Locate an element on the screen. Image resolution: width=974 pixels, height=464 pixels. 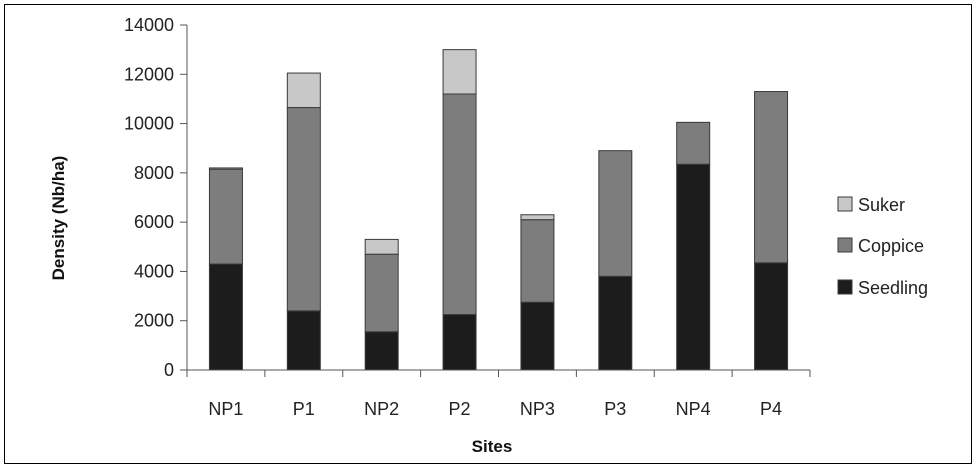
legend-swatch-suker is located at coordinates (845, 204).